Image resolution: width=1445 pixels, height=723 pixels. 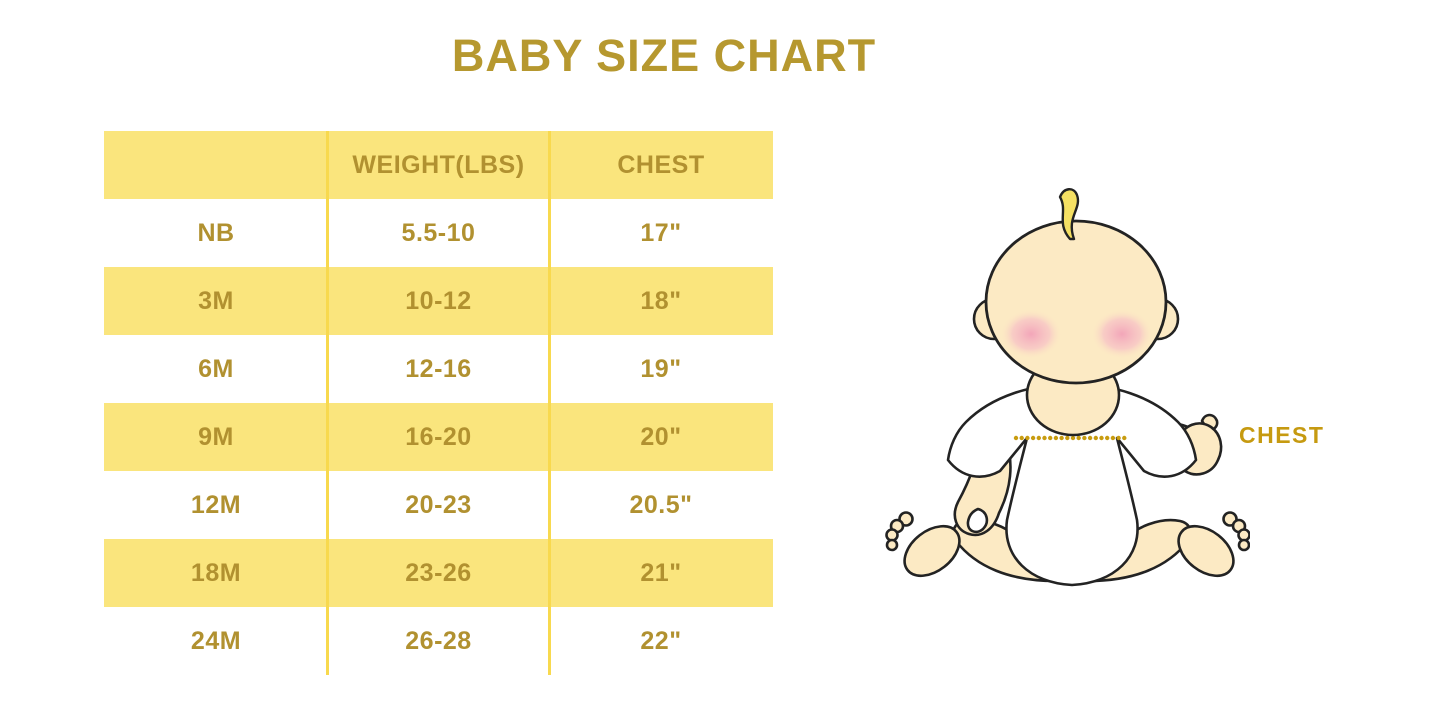 I want to click on cell-weight: 10-12, so click(x=438, y=300).